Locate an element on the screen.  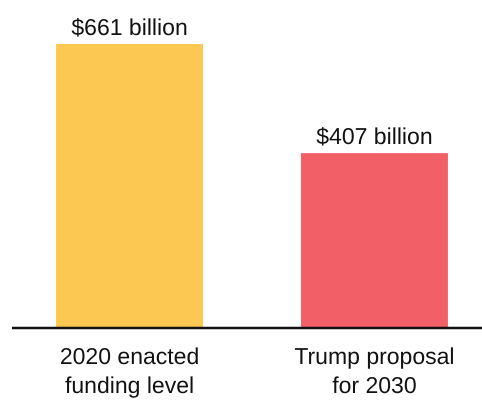
data-label: $407 billion is located at coordinates (374, 136).